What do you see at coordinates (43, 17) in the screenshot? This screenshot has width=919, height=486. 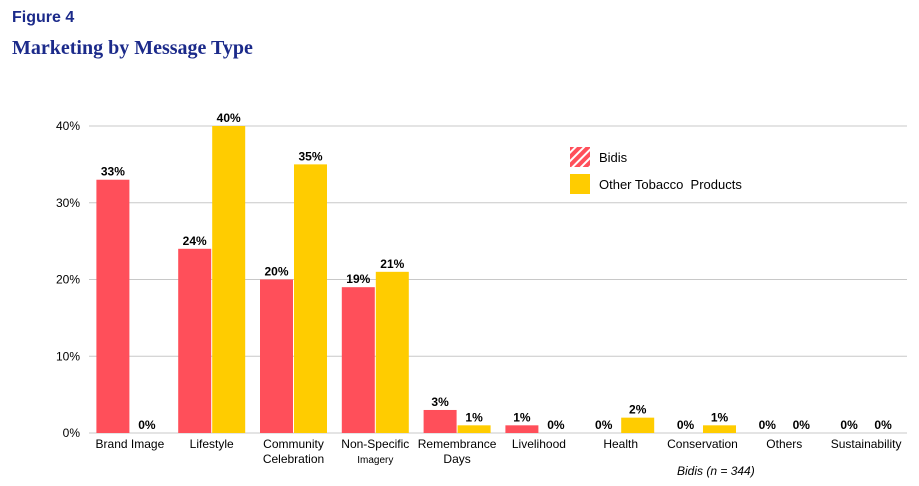 I see `figure-label: Figure 4` at bounding box center [43, 17].